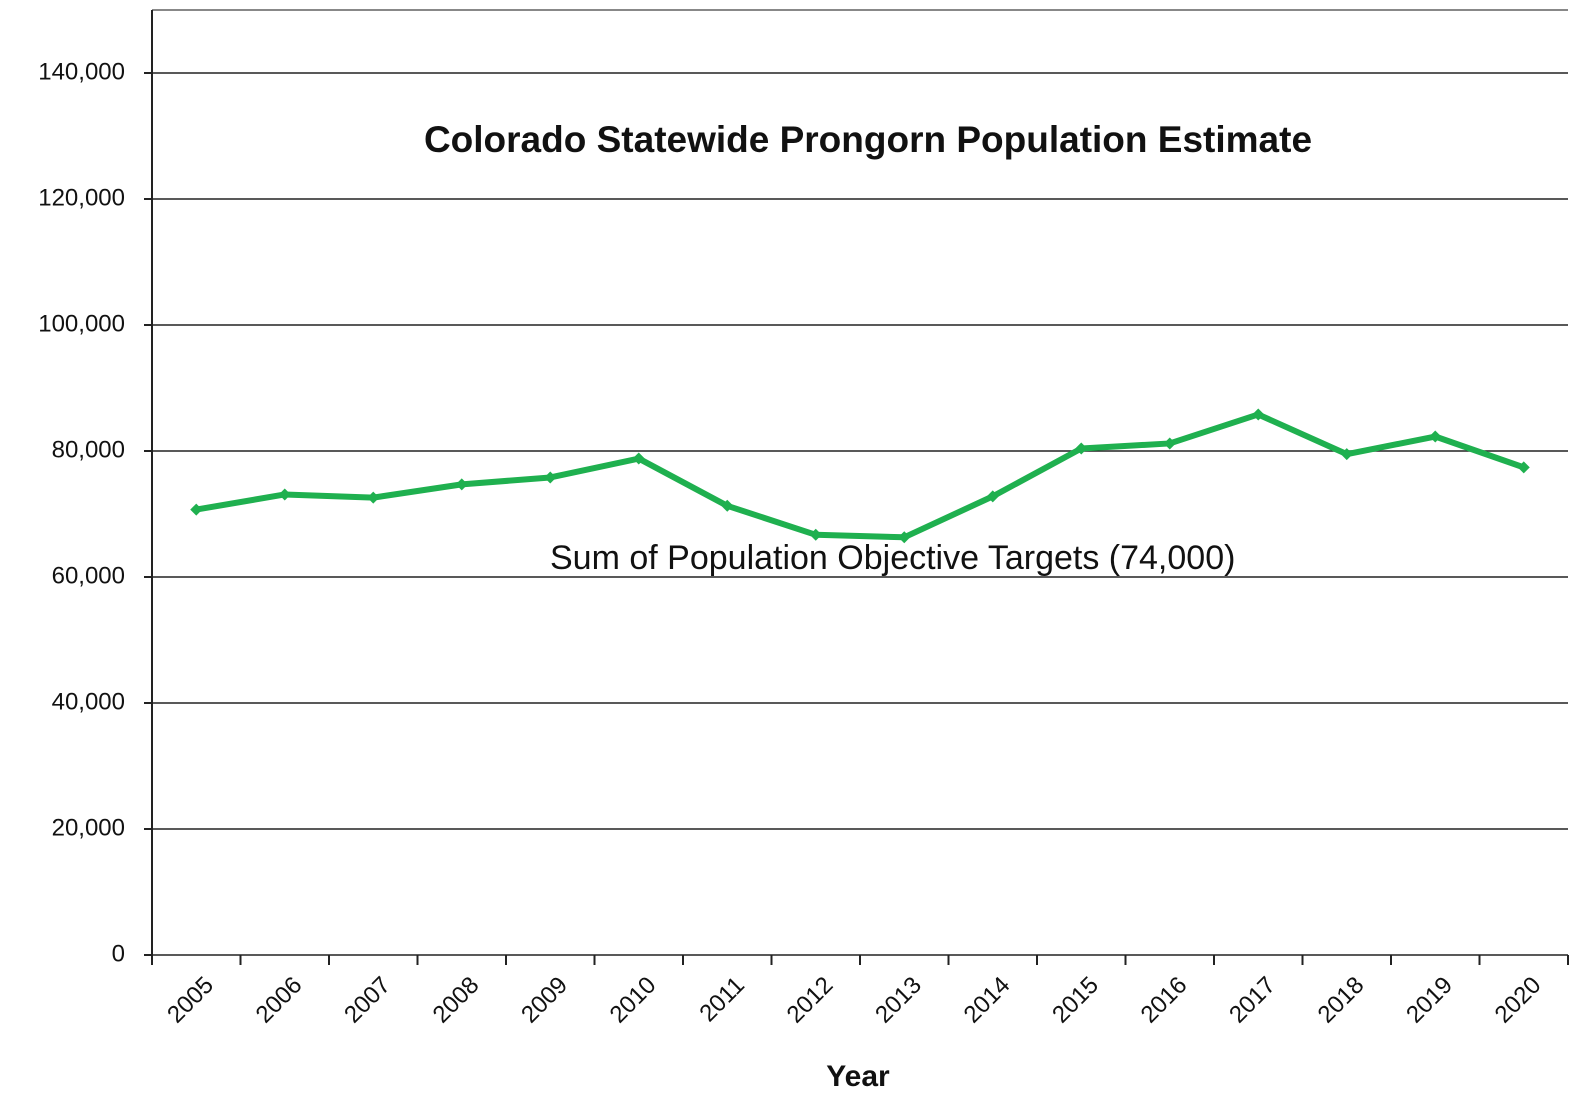 Image resolution: width=1591 pixels, height=1110 pixels. I want to click on x-tick-label: 2015, so click(1075, 1000).